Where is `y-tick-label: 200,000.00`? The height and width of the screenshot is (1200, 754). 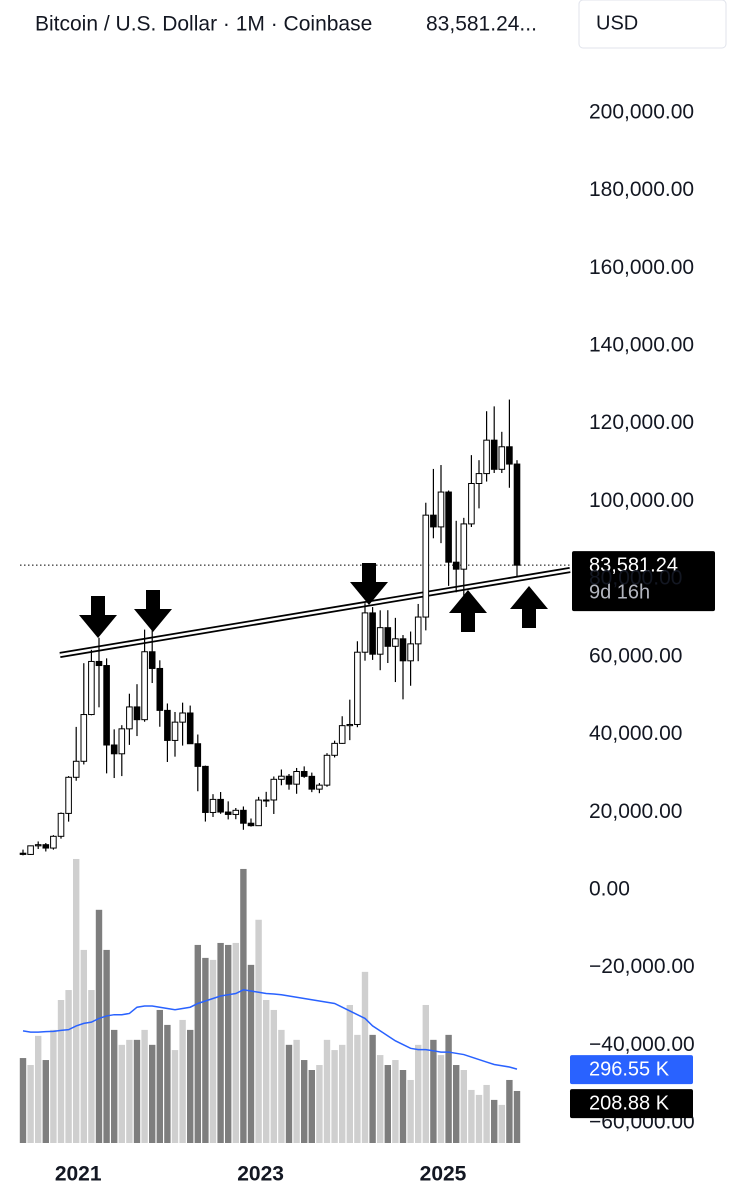 y-tick-label: 200,000.00 is located at coordinates (641, 111).